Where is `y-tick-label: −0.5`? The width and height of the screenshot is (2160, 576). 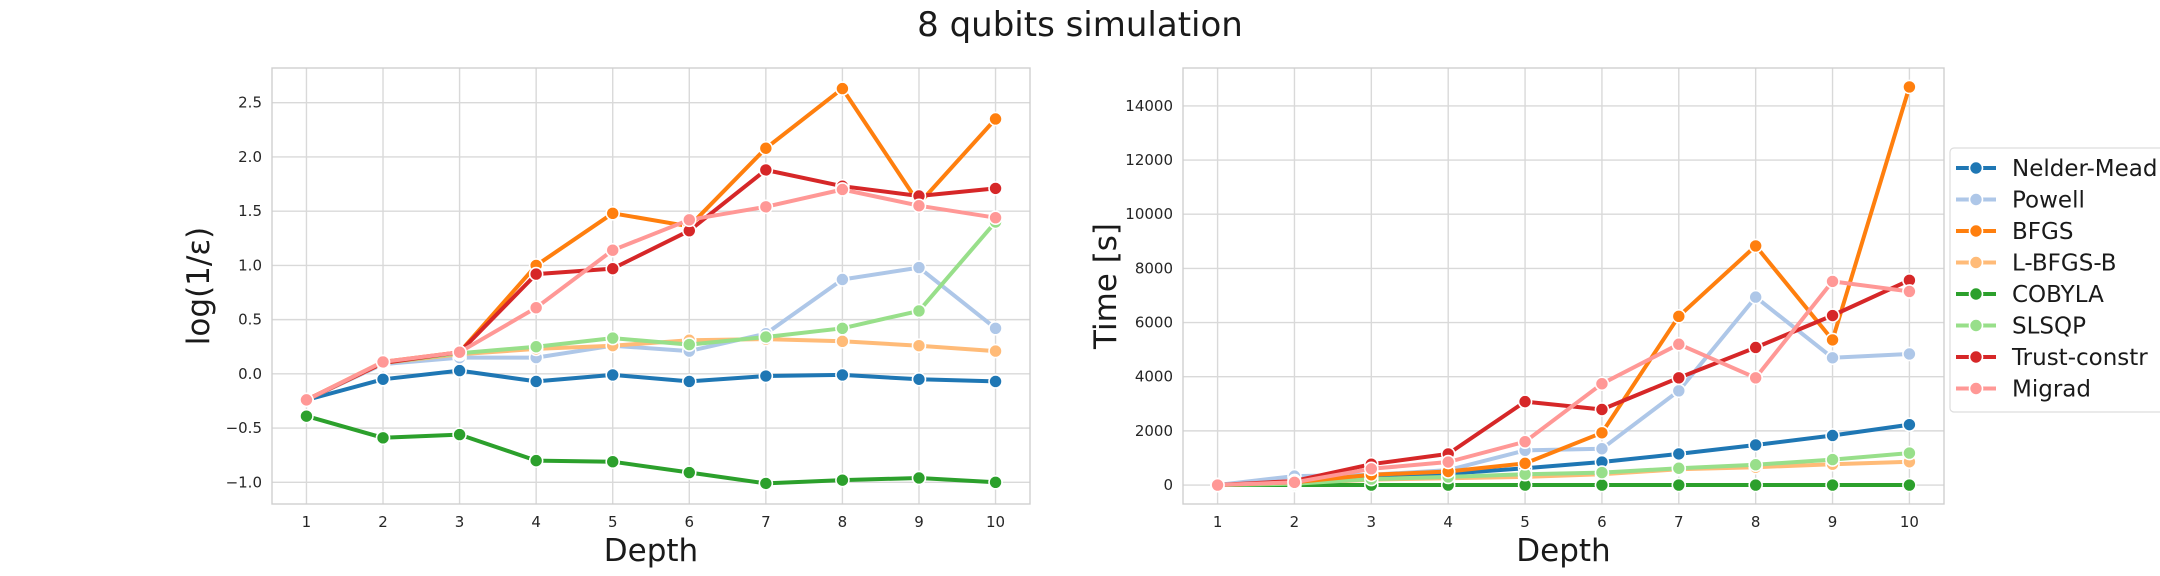 y-tick-label: −0.5 is located at coordinates (244, 428).